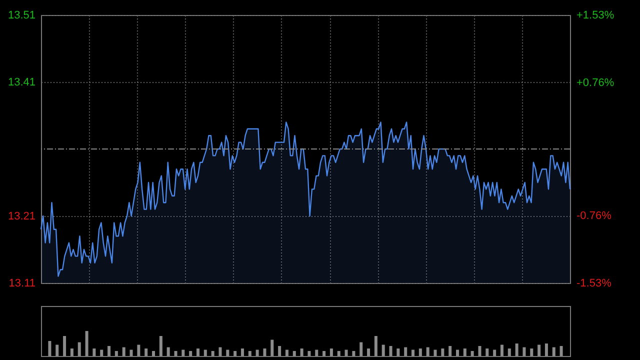 The image size is (640, 360). Describe the element at coordinates (595, 82) in the screenshot. I see `y2-tick-label: +0.76%` at that location.